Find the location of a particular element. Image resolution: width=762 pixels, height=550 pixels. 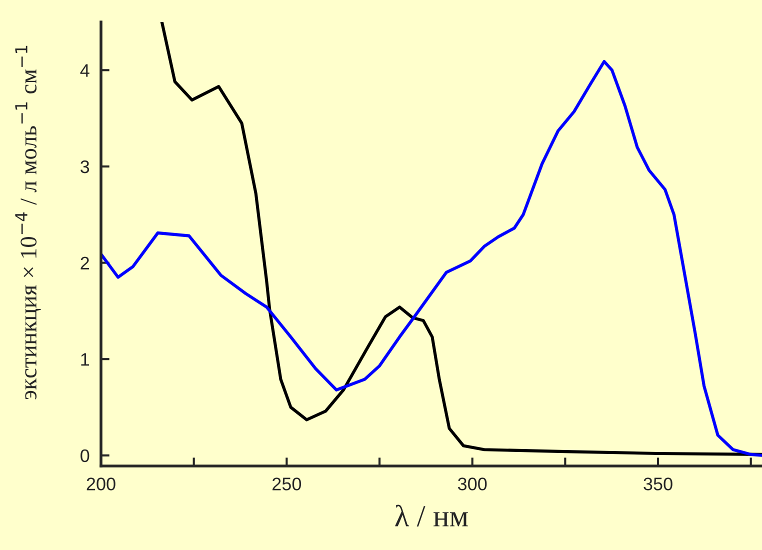

y-axis-title: экстинкция × 10$^{−4}$ / л моль$^{−1}$ см$^{−1}$ is located at coordinates (28, 223).